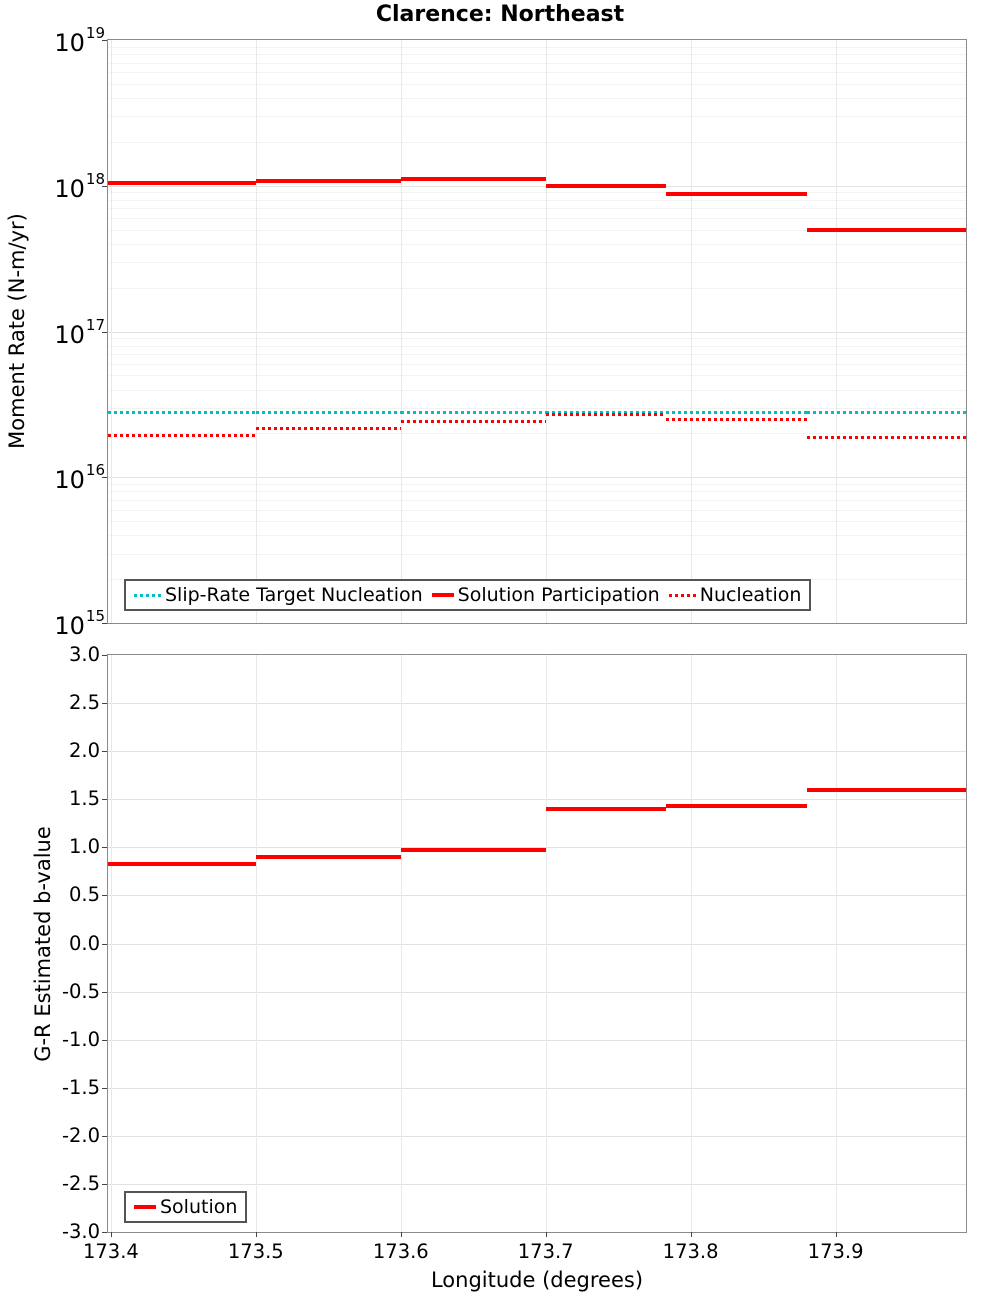  What do you see at coordinates (110, 1251) in the screenshot?
I see `x-tick-label: 173.4` at bounding box center [110, 1251].